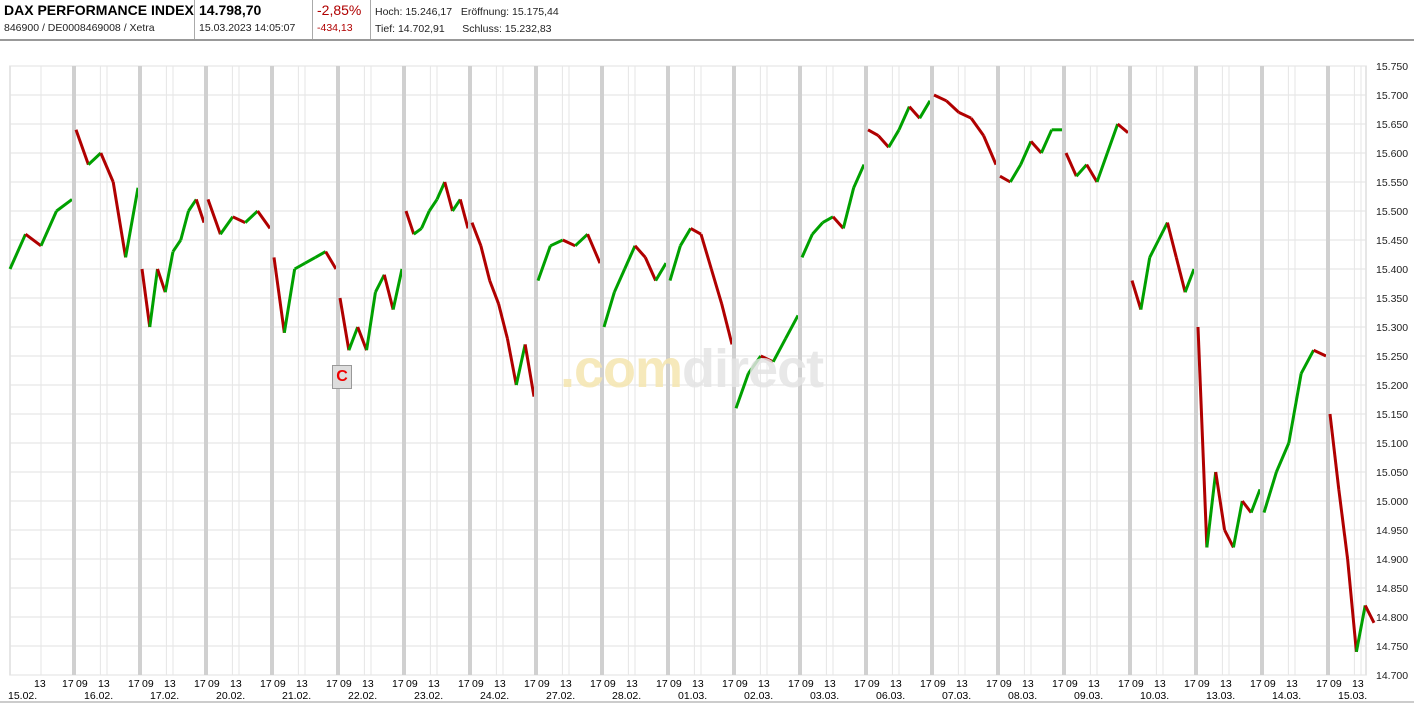 The width and height of the screenshot is (1414, 704). I want to click on open-value: Eröffnung: 15.175,44, so click(509, 12).